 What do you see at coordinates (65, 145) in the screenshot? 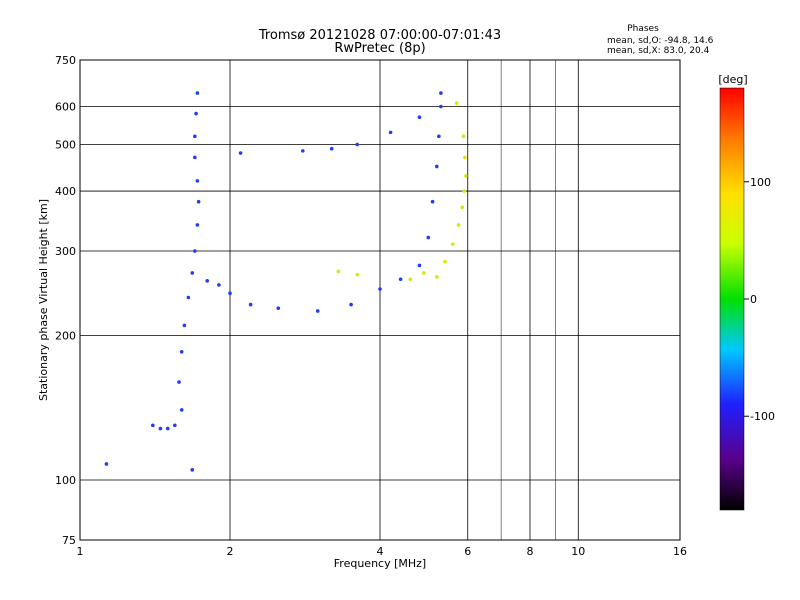
I see `y-tick-label: 500` at bounding box center [65, 145].